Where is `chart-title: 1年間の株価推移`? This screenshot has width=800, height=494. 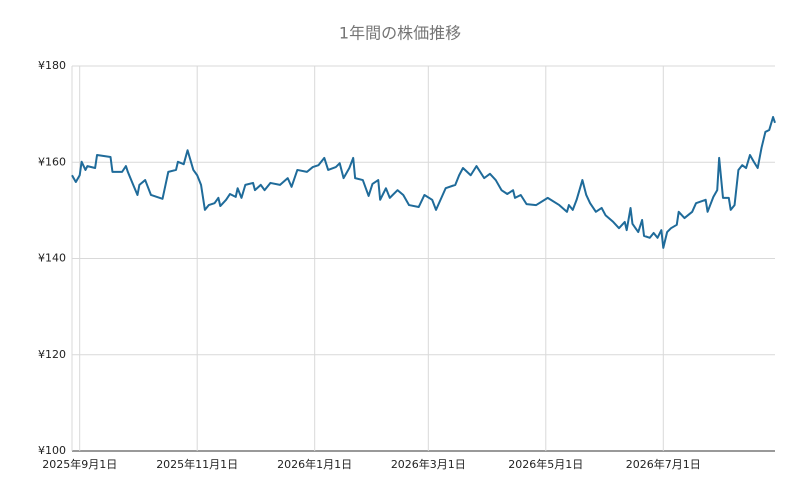
chart-title: 1年間の株価推移 is located at coordinates (400, 33).